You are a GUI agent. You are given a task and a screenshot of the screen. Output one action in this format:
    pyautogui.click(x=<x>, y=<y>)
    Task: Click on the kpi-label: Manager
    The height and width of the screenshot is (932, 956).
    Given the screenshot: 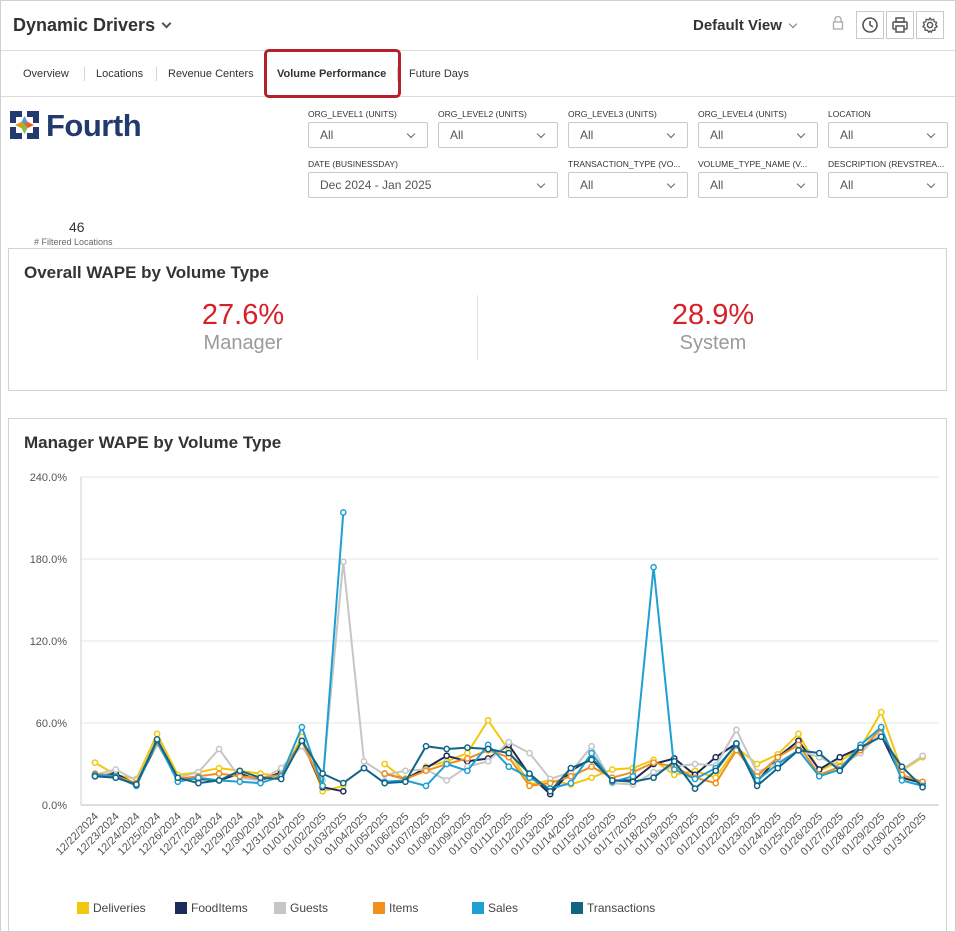 What is the action you would take?
    pyautogui.click(x=243, y=343)
    